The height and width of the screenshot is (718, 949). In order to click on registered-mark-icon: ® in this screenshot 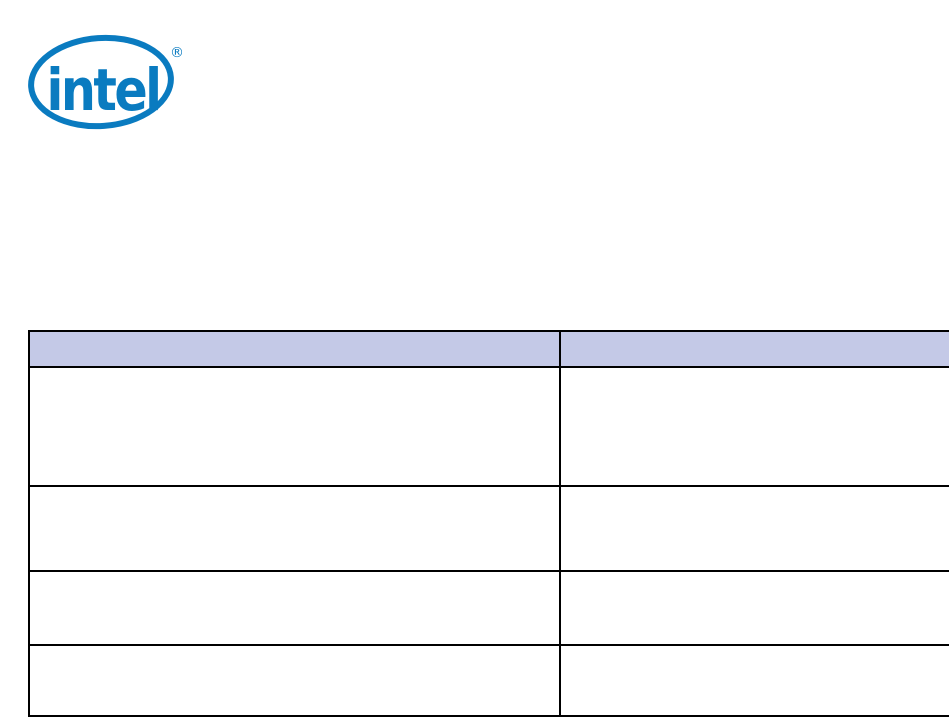, I will do `click(176, 53)`.